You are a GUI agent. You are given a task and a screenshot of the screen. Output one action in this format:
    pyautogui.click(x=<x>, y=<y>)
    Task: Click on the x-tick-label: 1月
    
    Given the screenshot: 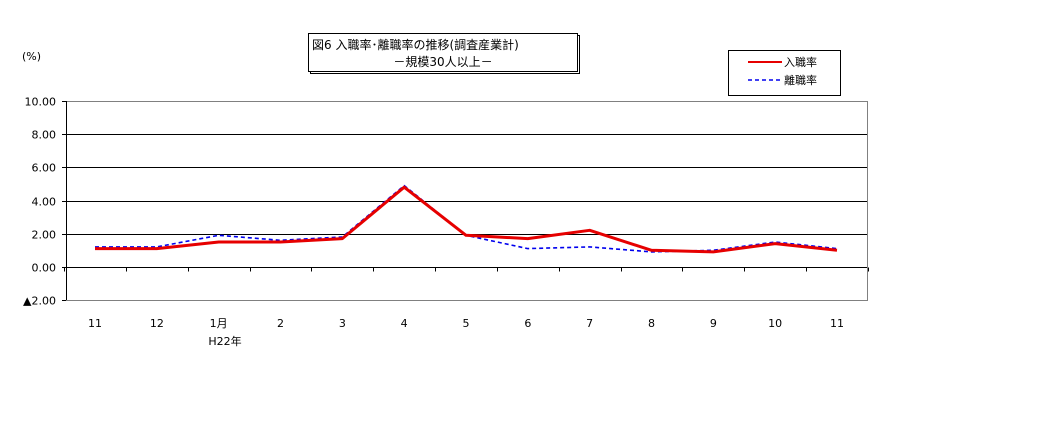 What is the action you would take?
    pyautogui.click(x=219, y=323)
    